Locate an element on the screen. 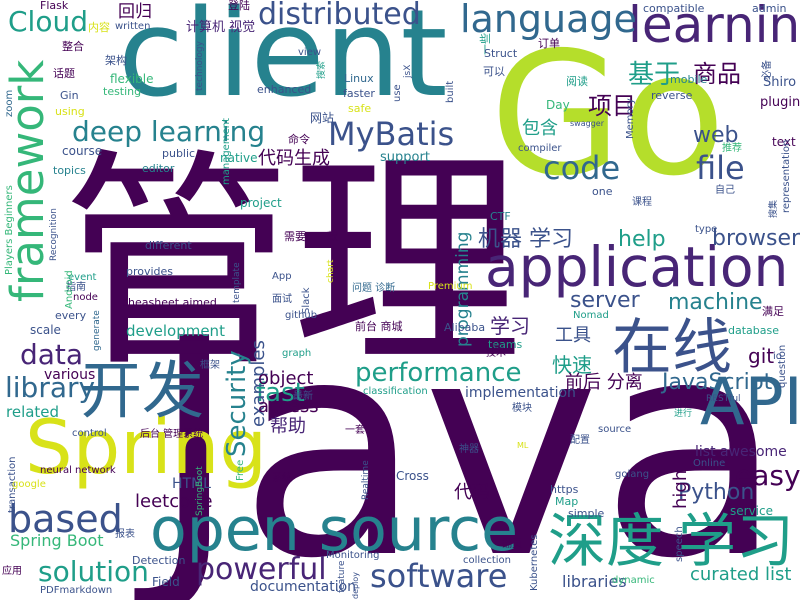  word-mianshi: 面试 is located at coordinates (282, 300).